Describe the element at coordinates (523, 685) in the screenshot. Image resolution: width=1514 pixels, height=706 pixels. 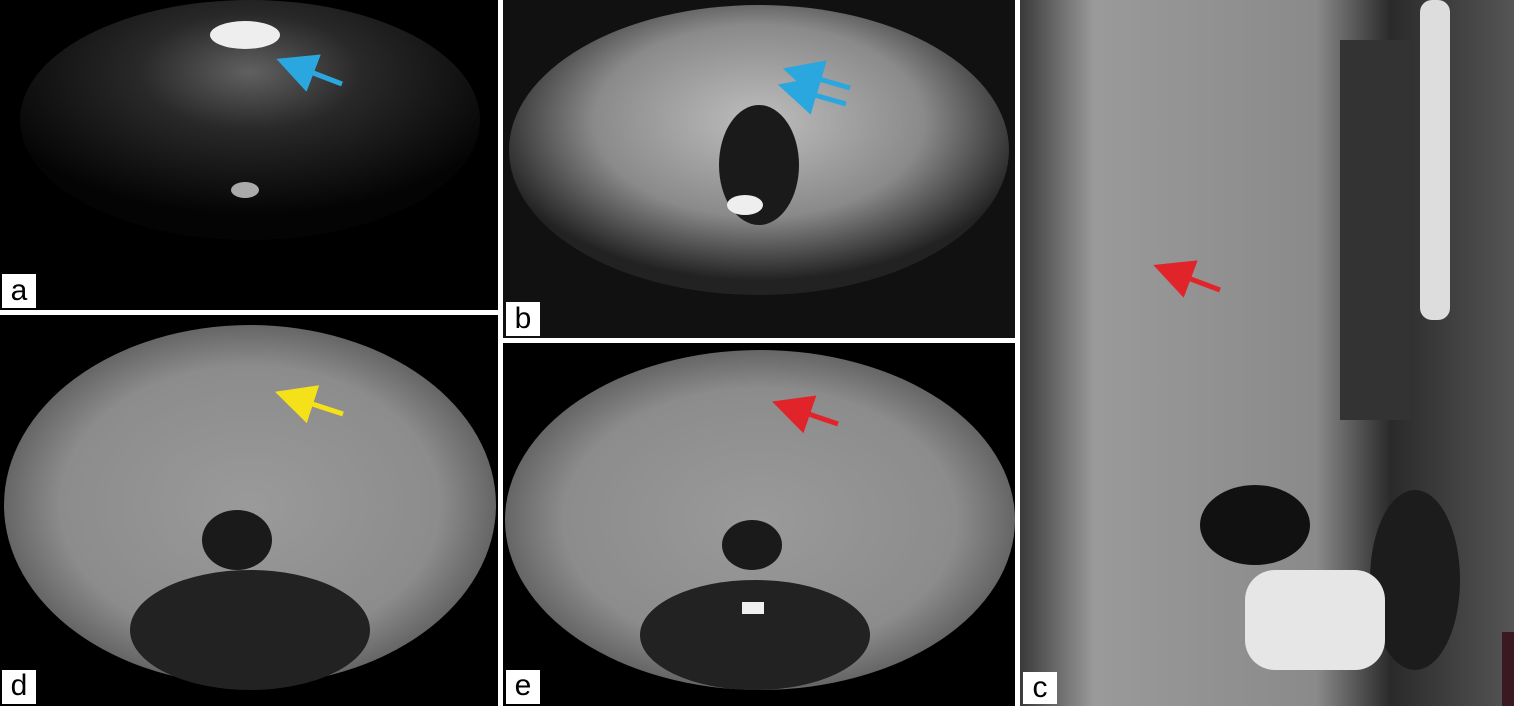
I see `panel-label: e` at that location.